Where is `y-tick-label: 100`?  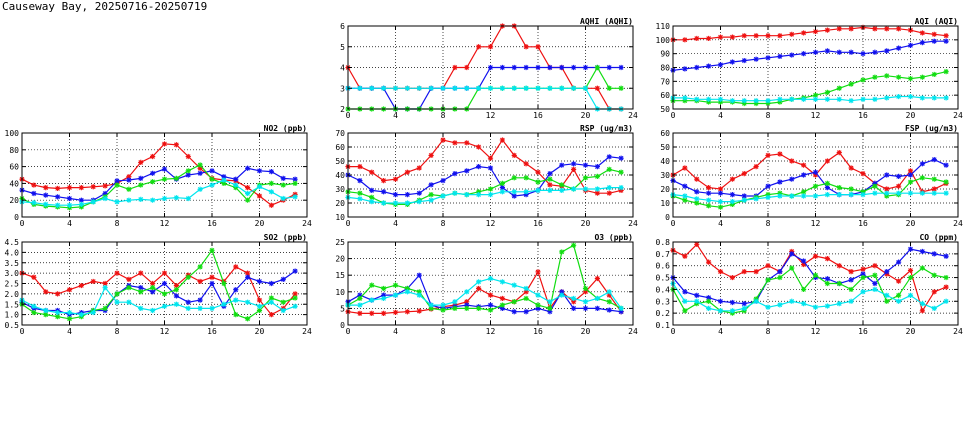 y-tick-label: 100 is located at coordinates (12, 133).